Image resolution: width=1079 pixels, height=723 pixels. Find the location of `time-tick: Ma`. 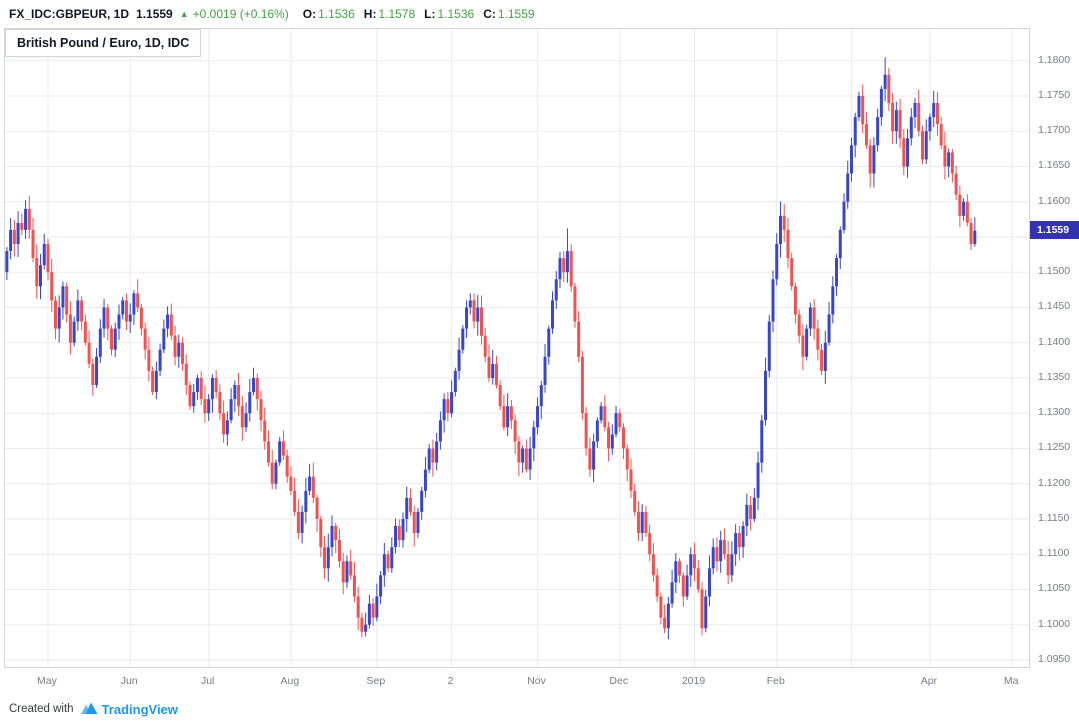

time-tick: Ma is located at coordinates (1011, 681).